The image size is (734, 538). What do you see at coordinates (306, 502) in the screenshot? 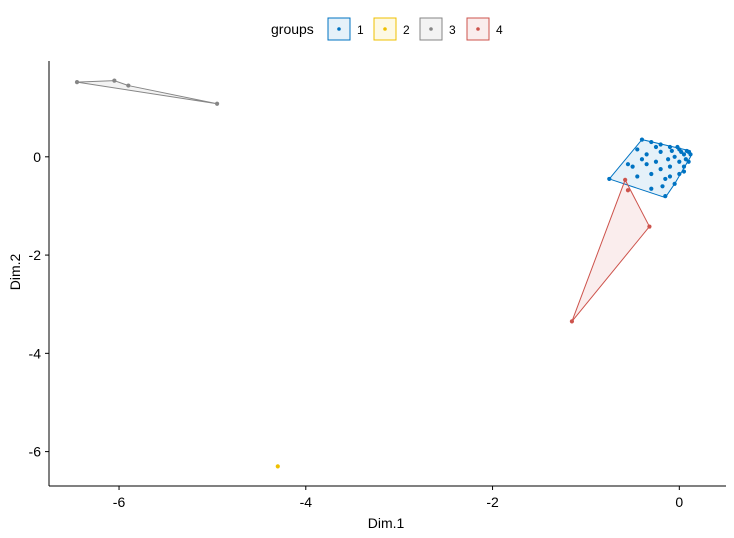
I see `x-tick-label: -4` at bounding box center [306, 502].